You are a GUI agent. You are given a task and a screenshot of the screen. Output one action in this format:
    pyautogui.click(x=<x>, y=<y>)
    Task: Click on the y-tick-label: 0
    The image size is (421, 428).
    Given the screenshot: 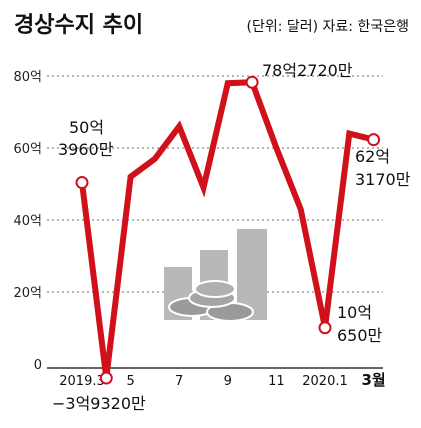 What is the action you would take?
    pyautogui.click(x=38, y=365)
    